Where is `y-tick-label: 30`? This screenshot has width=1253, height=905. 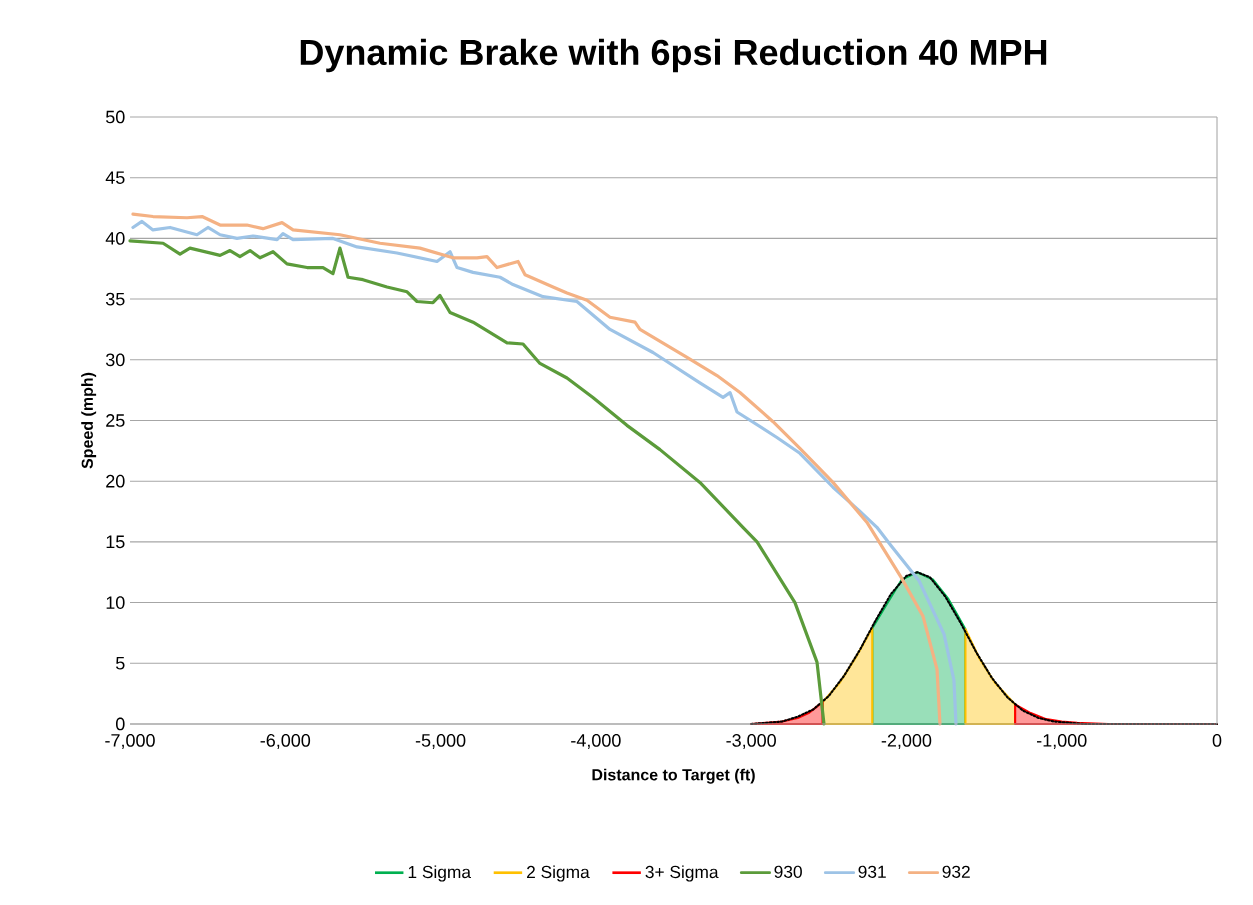
y-tick-label: 30 is located at coordinates (115, 360).